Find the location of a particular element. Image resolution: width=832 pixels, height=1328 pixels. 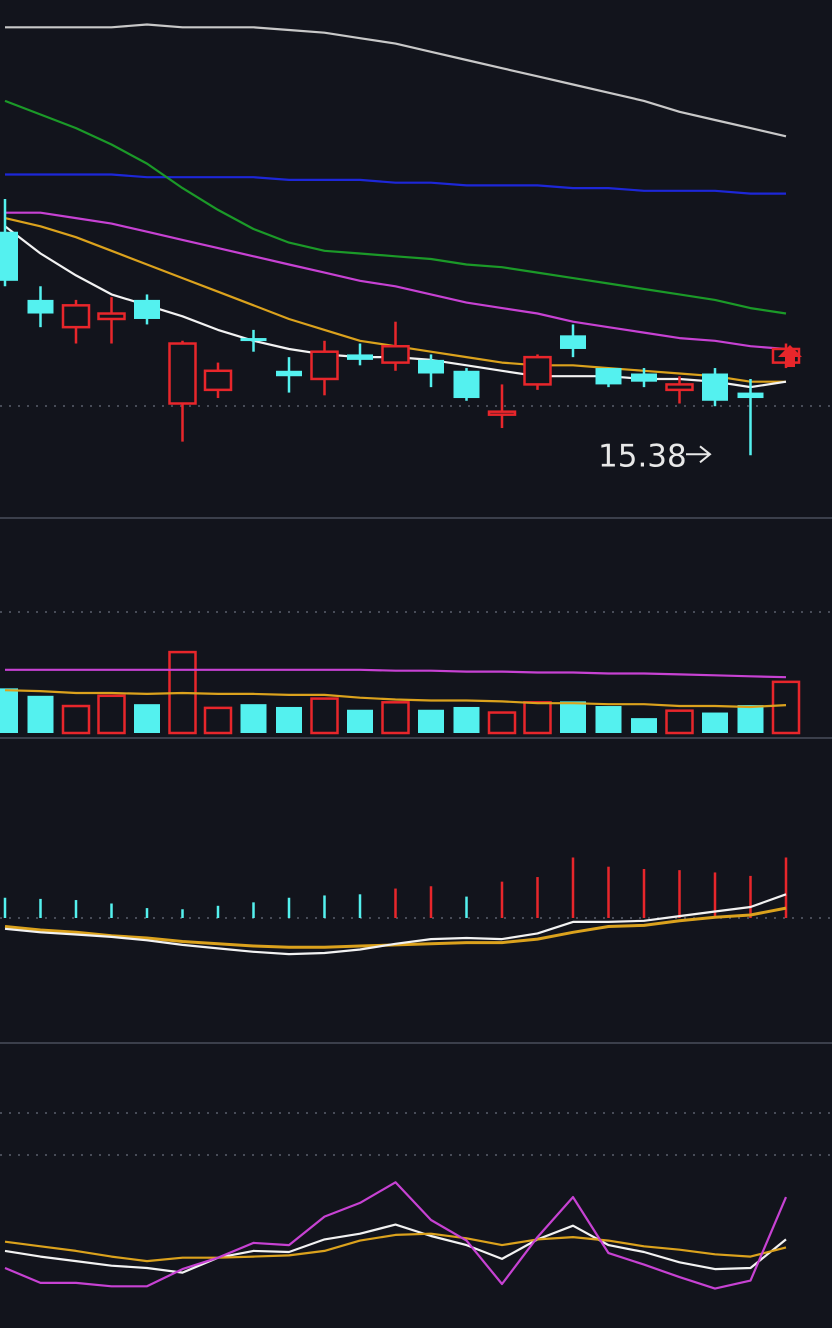

price-ma20-line is located at coordinates (396, 281).